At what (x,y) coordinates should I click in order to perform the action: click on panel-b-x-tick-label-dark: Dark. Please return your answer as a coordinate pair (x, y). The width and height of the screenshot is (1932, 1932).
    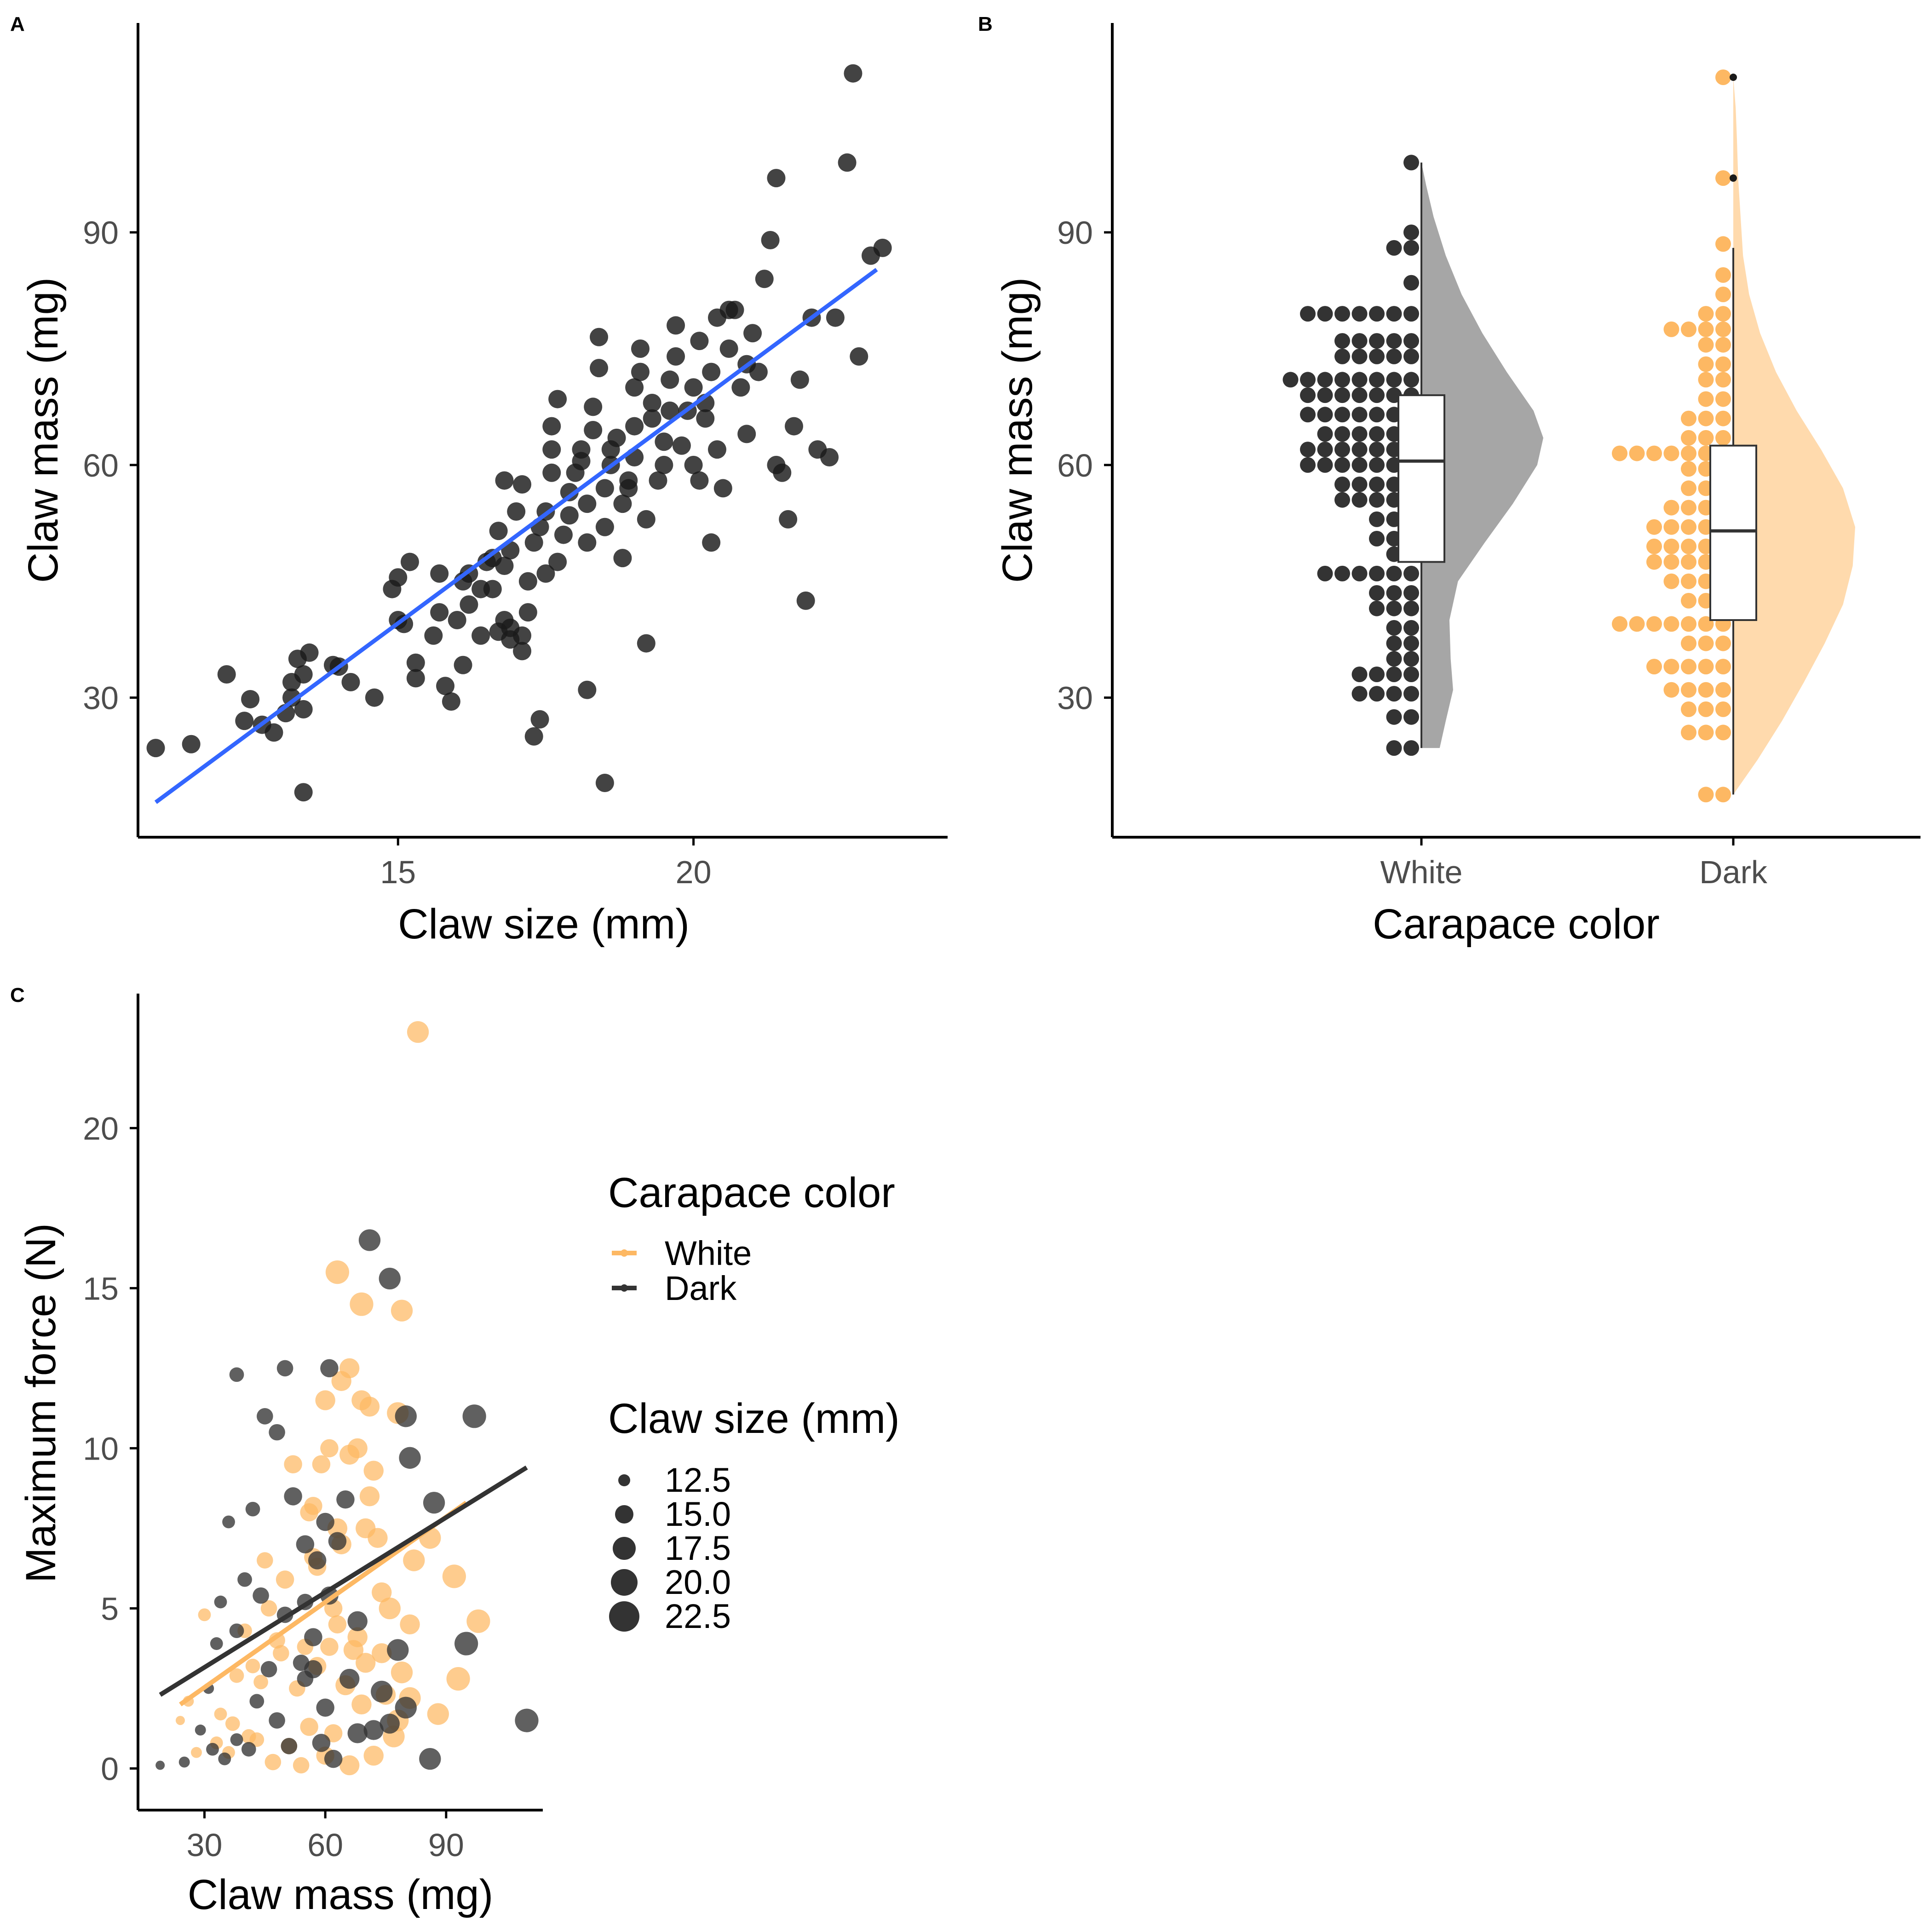
    Looking at the image, I should click on (1733, 872).